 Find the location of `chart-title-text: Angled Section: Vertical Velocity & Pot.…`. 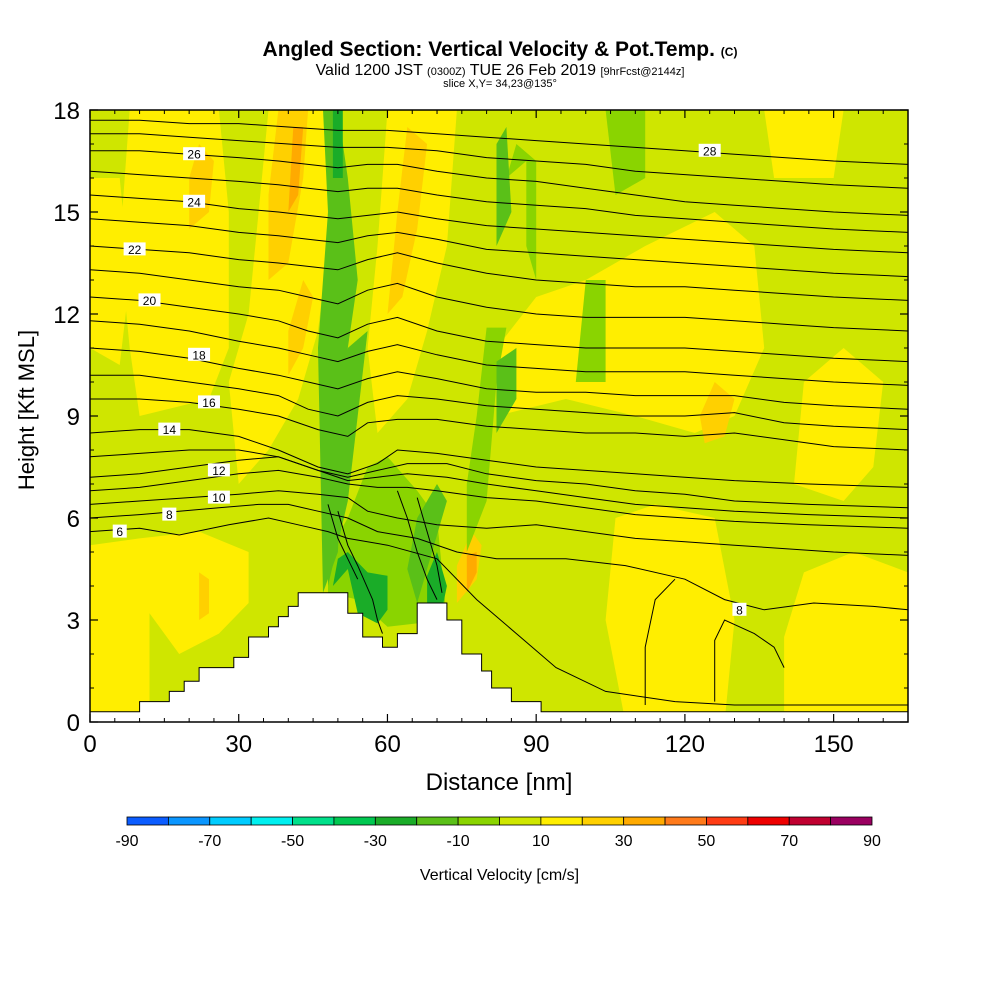

chart-title-text: Angled Section: Vertical Velocity & Pot.… is located at coordinates (488, 49).